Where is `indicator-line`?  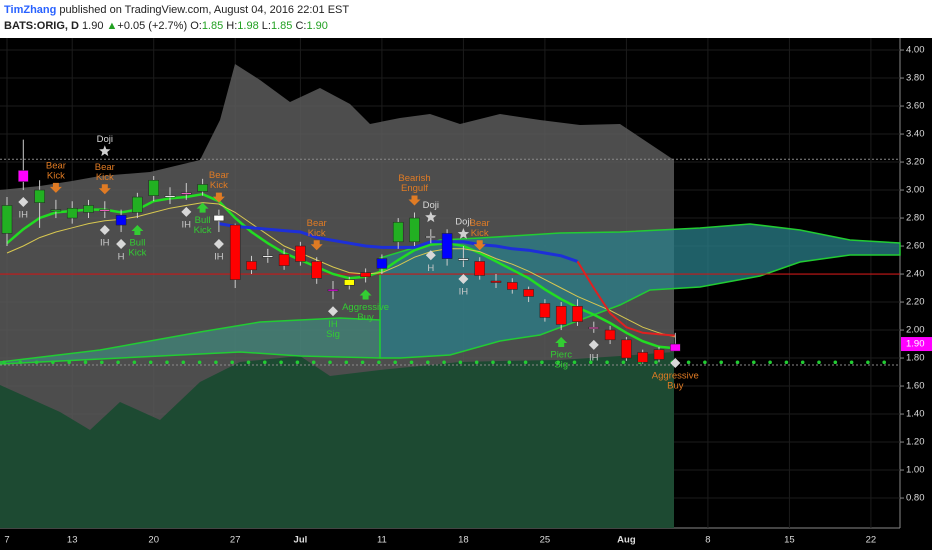
indicator-line is located at coordinates (626, 298).